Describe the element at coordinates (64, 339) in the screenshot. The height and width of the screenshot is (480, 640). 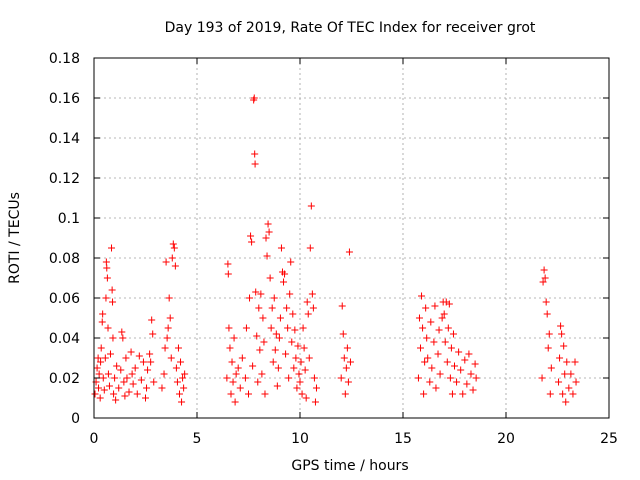
I see `y-tick-label: 0.04` at that location.